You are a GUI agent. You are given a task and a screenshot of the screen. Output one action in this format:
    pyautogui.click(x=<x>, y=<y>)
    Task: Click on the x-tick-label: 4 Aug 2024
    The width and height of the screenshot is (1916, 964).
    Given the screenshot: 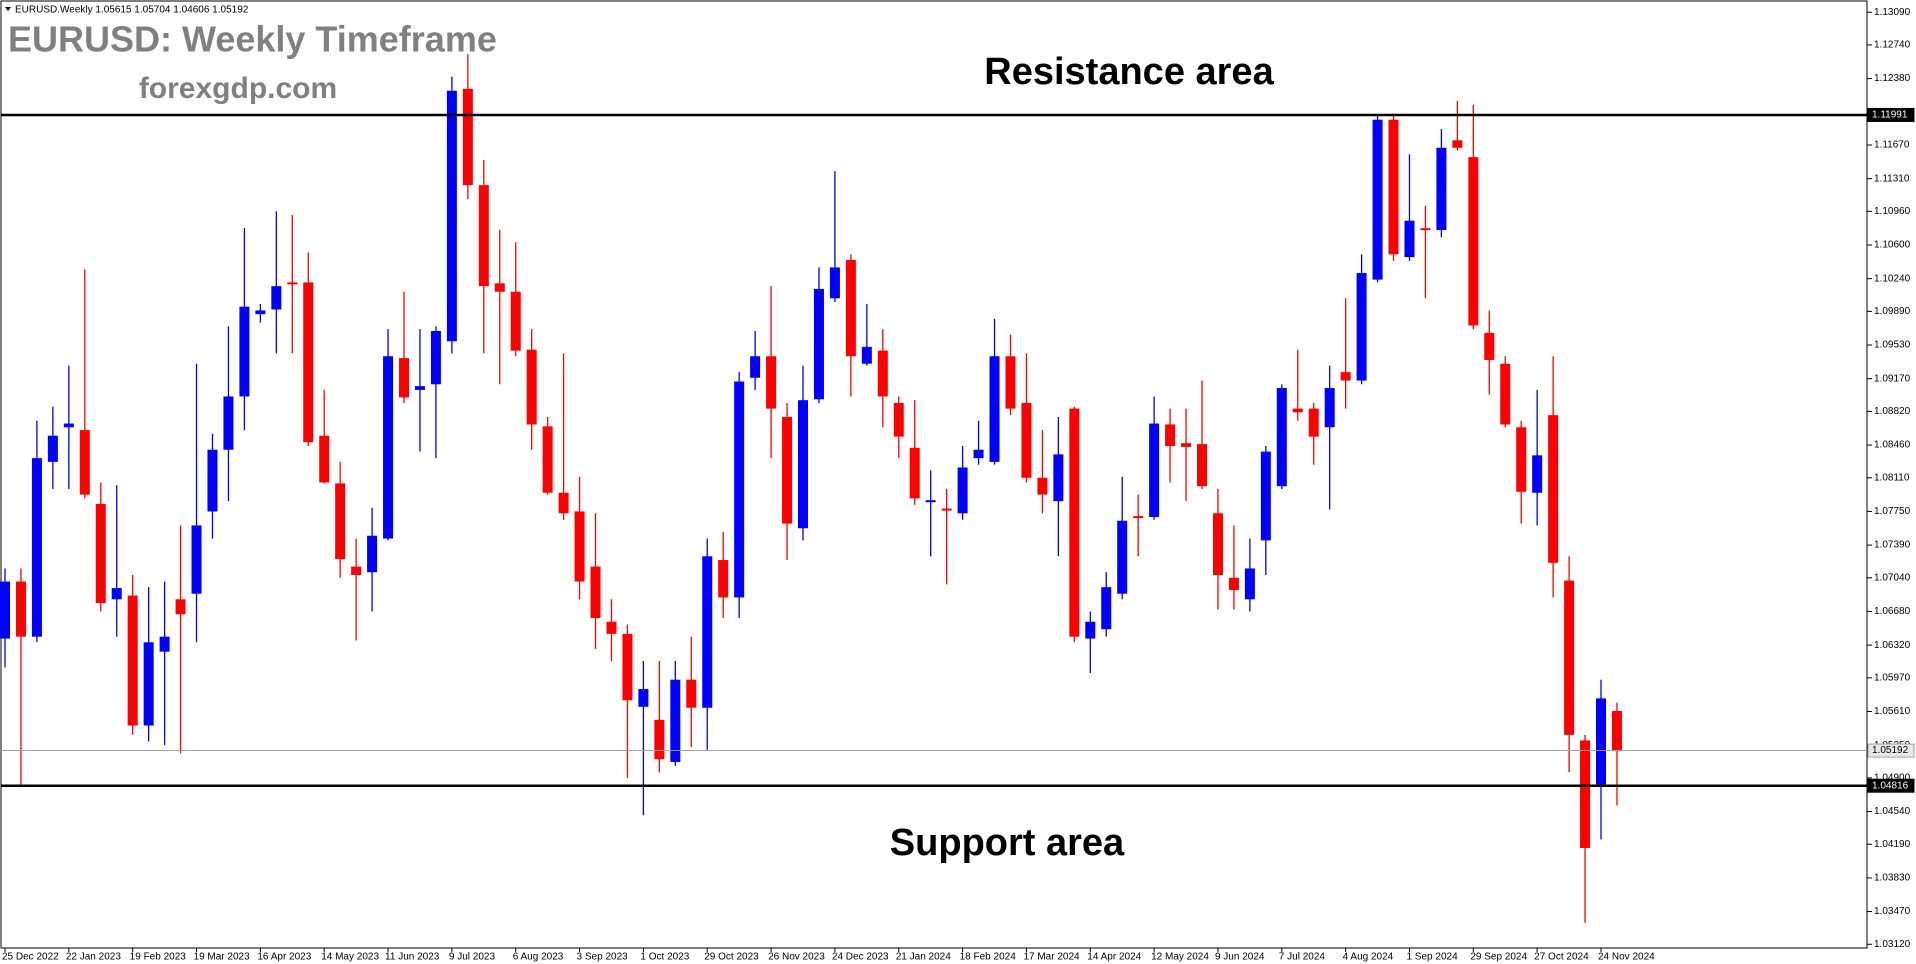 What is the action you would take?
    pyautogui.click(x=1368, y=957)
    